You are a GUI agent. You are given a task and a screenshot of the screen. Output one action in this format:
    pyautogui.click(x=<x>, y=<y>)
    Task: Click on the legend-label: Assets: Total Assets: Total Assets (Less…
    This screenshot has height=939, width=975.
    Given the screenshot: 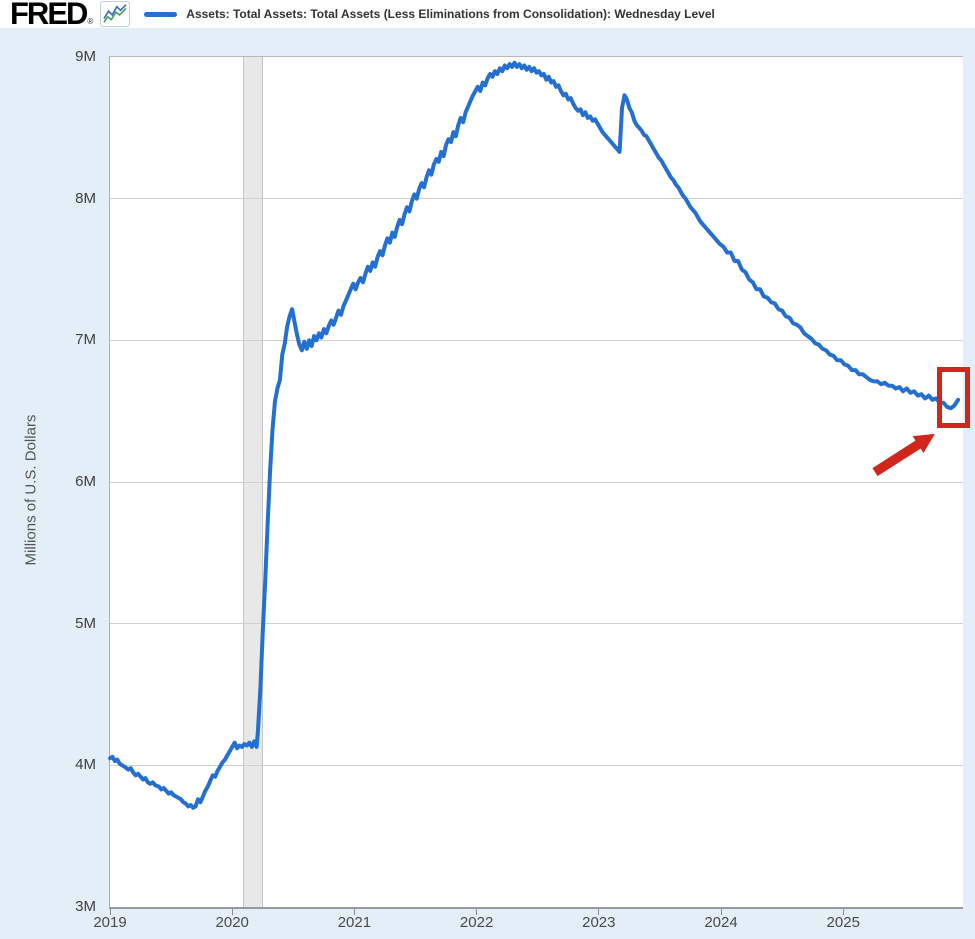 What is the action you would take?
    pyautogui.click(x=450, y=14)
    